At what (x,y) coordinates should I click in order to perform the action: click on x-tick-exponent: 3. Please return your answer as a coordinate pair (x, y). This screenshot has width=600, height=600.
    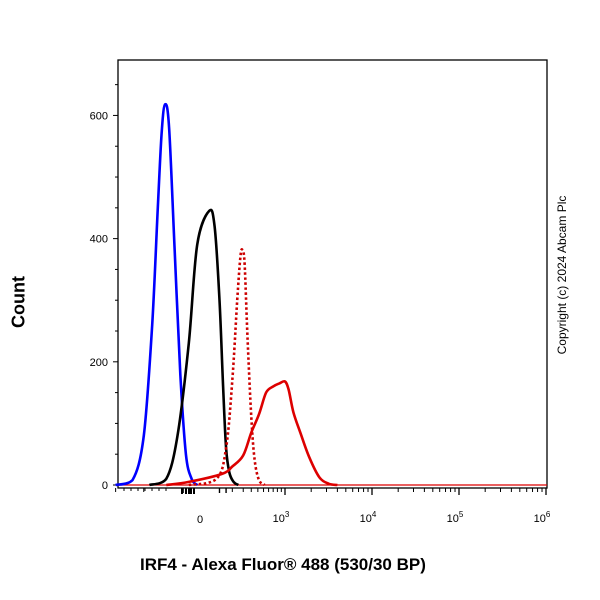
    Looking at the image, I should click on (287, 514).